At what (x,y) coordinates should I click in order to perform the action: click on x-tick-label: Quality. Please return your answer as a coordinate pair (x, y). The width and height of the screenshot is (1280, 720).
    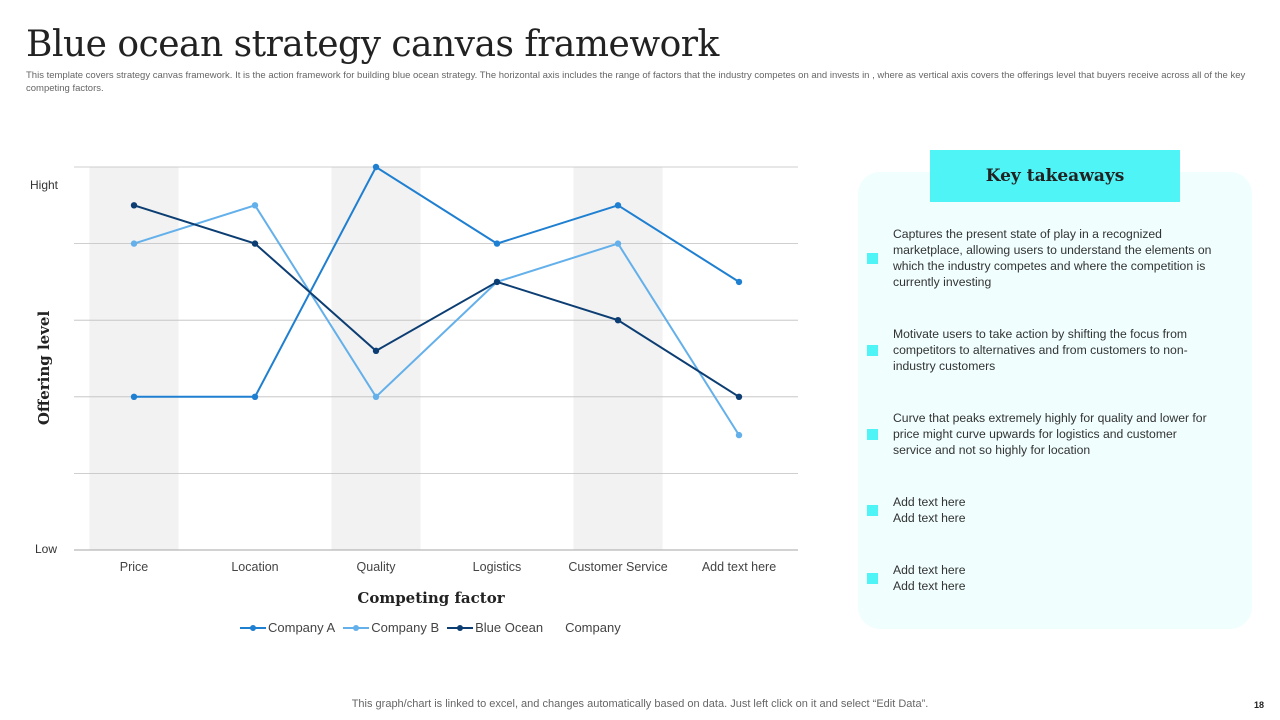
    Looking at the image, I should click on (377, 567).